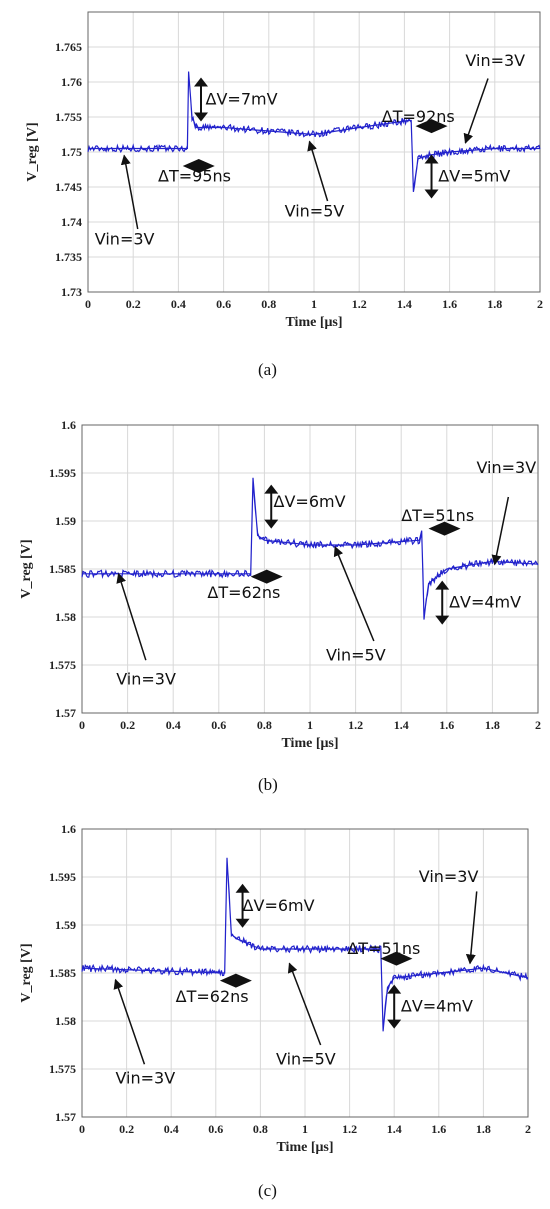 Image resolution: width=550 pixels, height=1209 pixels. What do you see at coordinates (68, 187) in the screenshot?
I see `y-tick-label: 1.745` at bounding box center [68, 187].